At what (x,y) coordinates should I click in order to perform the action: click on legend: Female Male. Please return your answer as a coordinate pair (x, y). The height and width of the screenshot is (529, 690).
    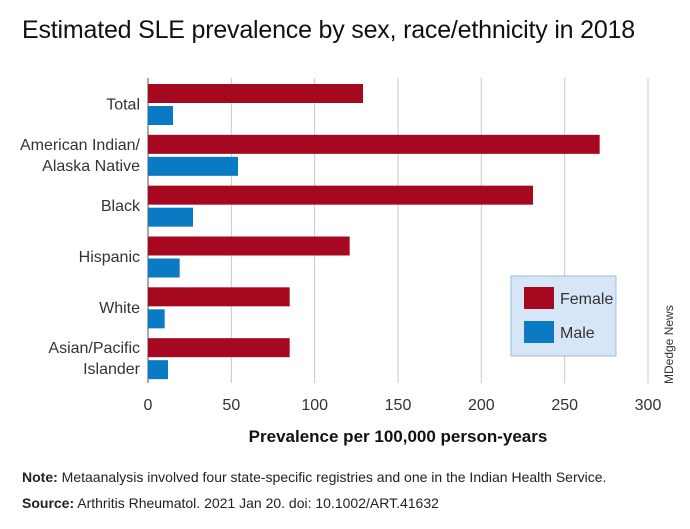
    Looking at the image, I should click on (563, 316).